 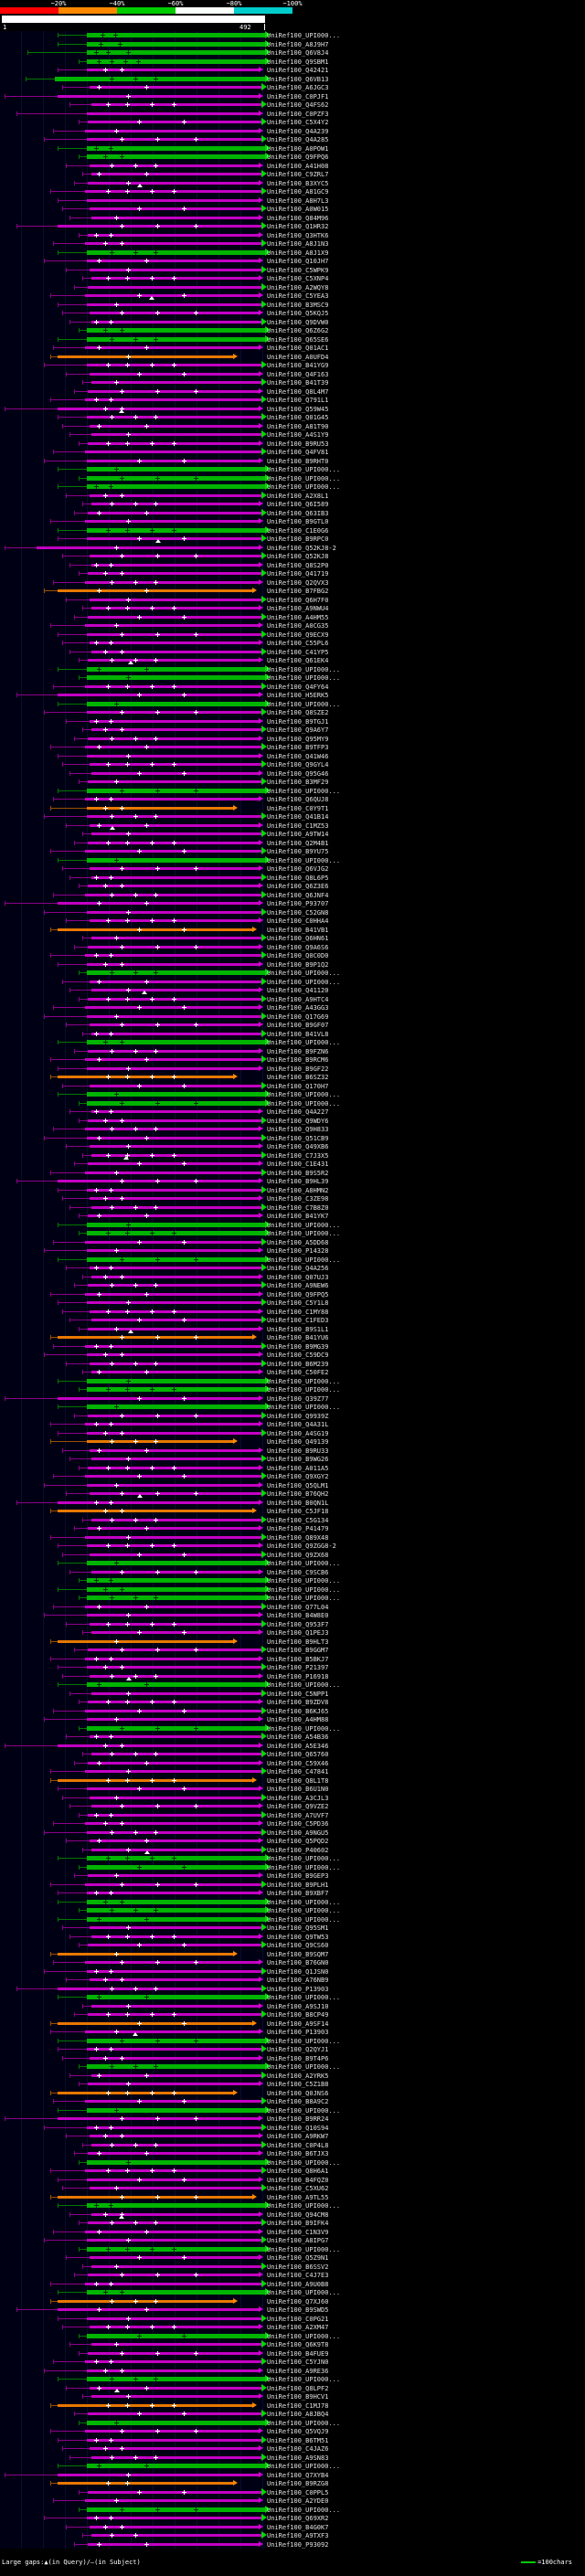 What do you see at coordinates (293, 1624) in the screenshot?
I see `alignment-row: UniRef100_Q953F7` at bounding box center [293, 1624].